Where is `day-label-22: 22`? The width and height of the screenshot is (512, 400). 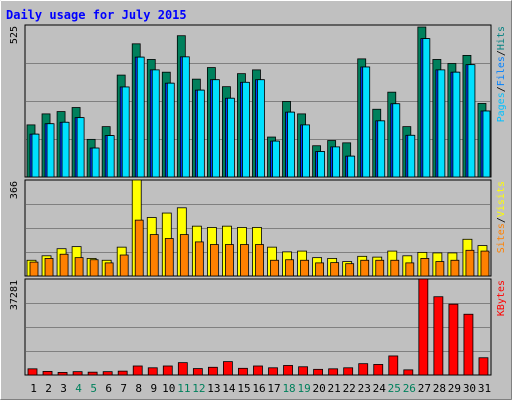
day-label-22: 22 is located at coordinates (349, 388).